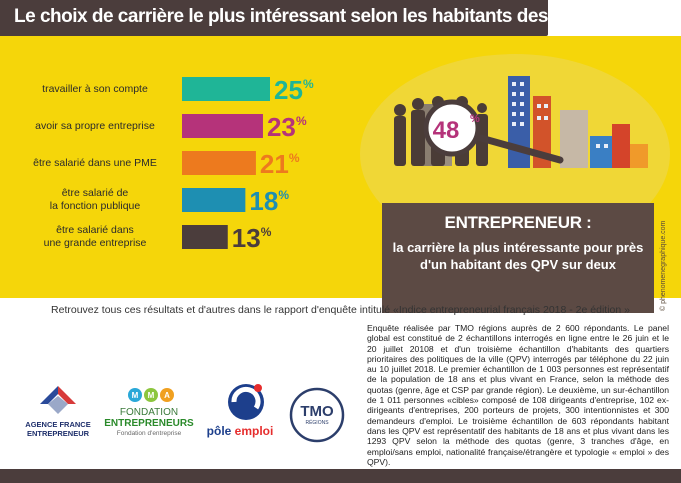  What do you see at coordinates (246, 238) in the screenshot?
I see `value-label-4: 13` at bounding box center [246, 238].